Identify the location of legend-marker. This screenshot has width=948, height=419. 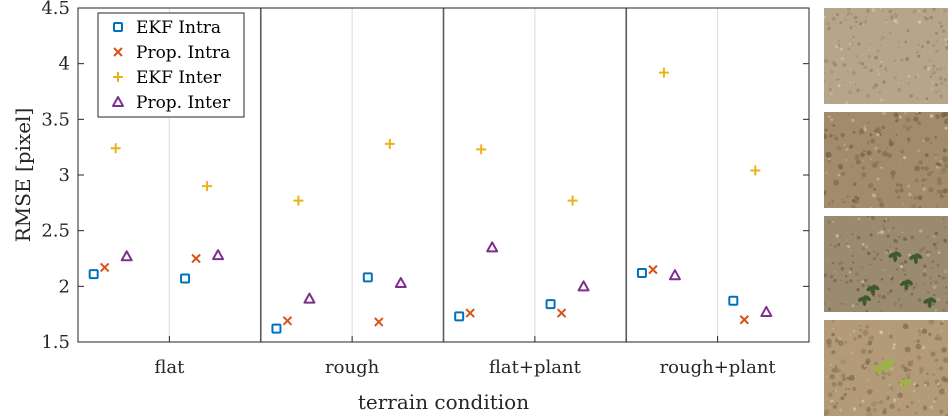
(118, 27).